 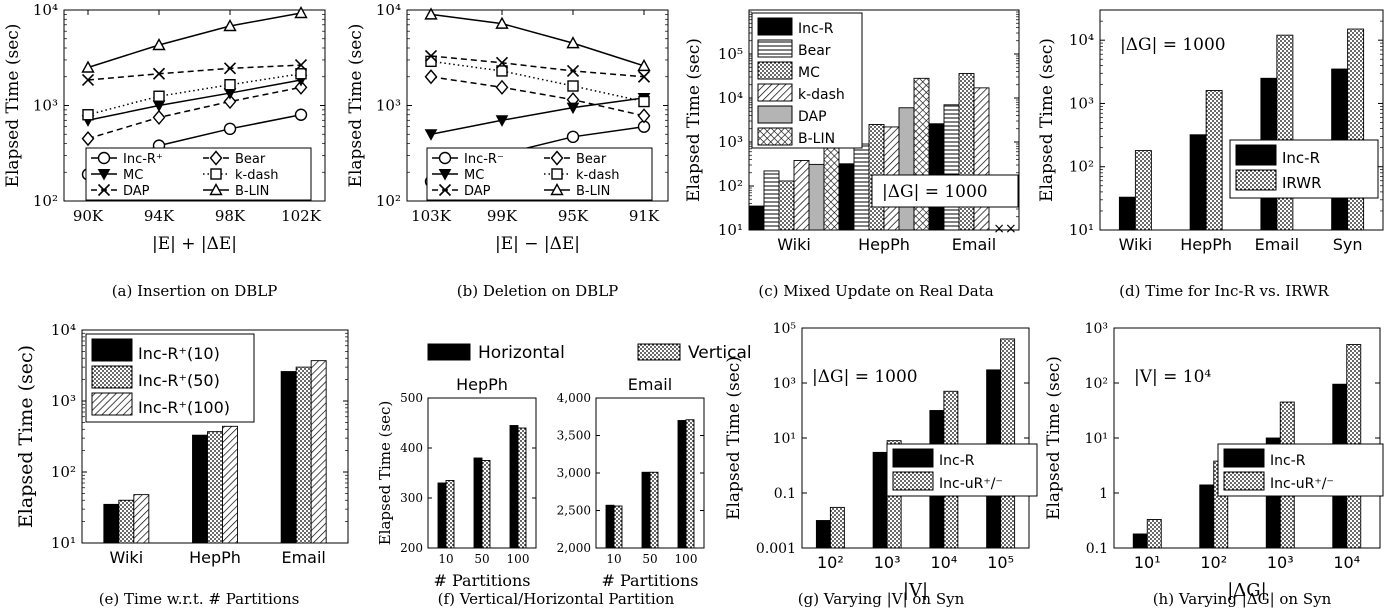 What do you see at coordinates (650, 384) in the screenshot?
I see `panel-title: Email` at bounding box center [650, 384].